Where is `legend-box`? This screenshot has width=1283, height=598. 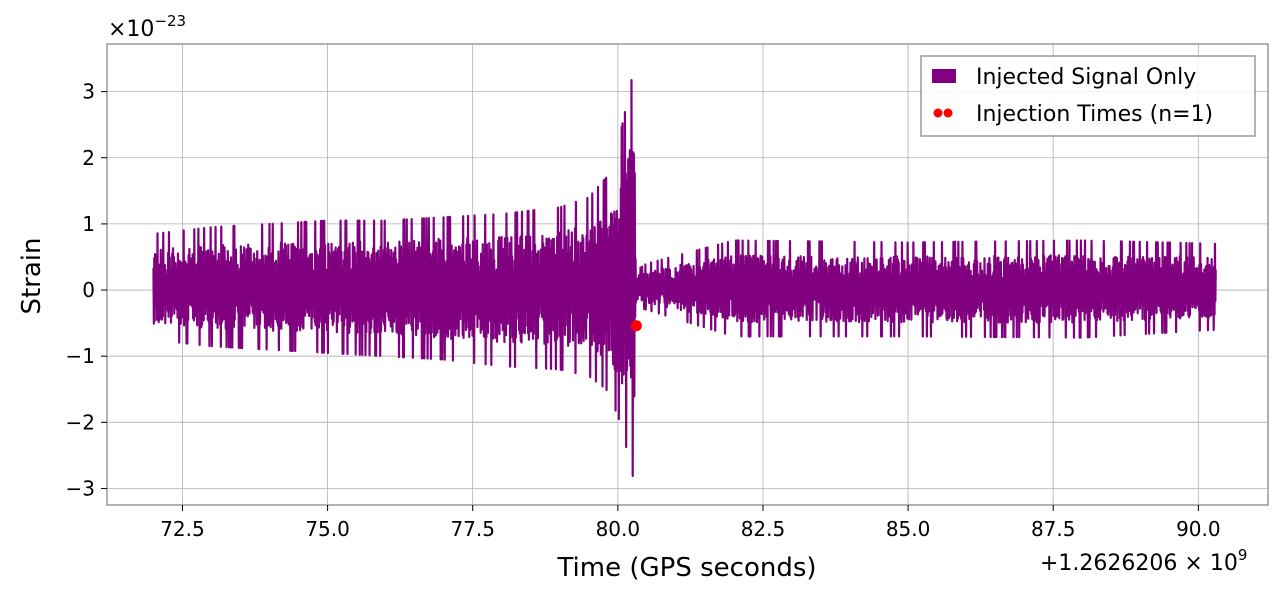 legend-box is located at coordinates (1088, 96).